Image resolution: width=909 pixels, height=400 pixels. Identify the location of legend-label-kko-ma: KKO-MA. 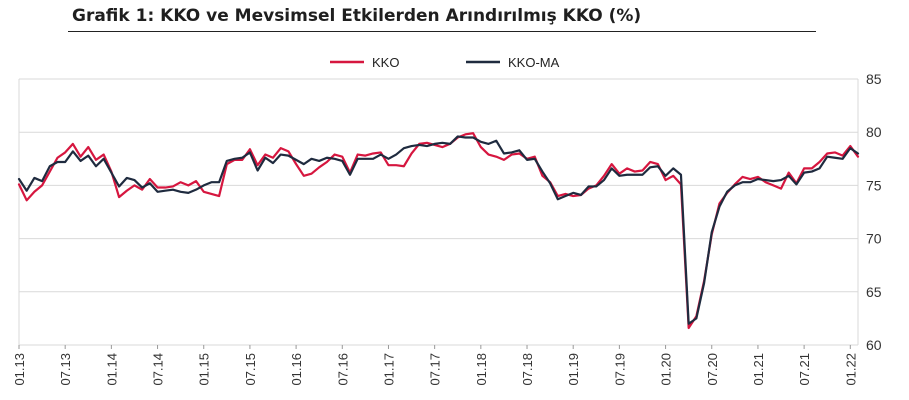
(534, 62).